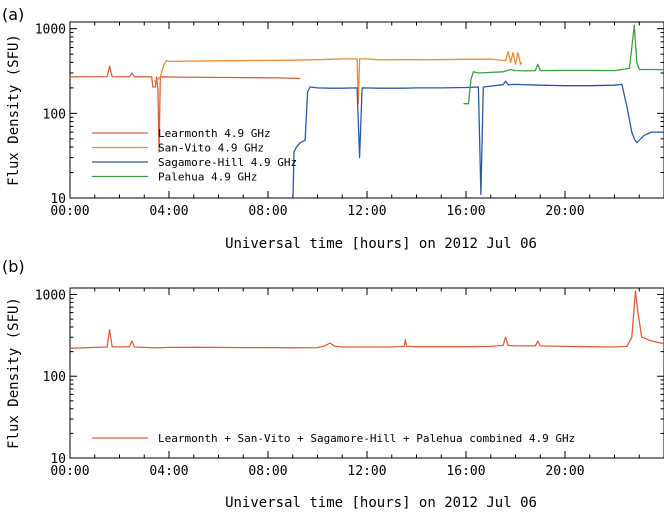 This screenshot has height=513, width=664. I want to click on legend-label: San-Vito 4.9 GHz, so click(211, 148).